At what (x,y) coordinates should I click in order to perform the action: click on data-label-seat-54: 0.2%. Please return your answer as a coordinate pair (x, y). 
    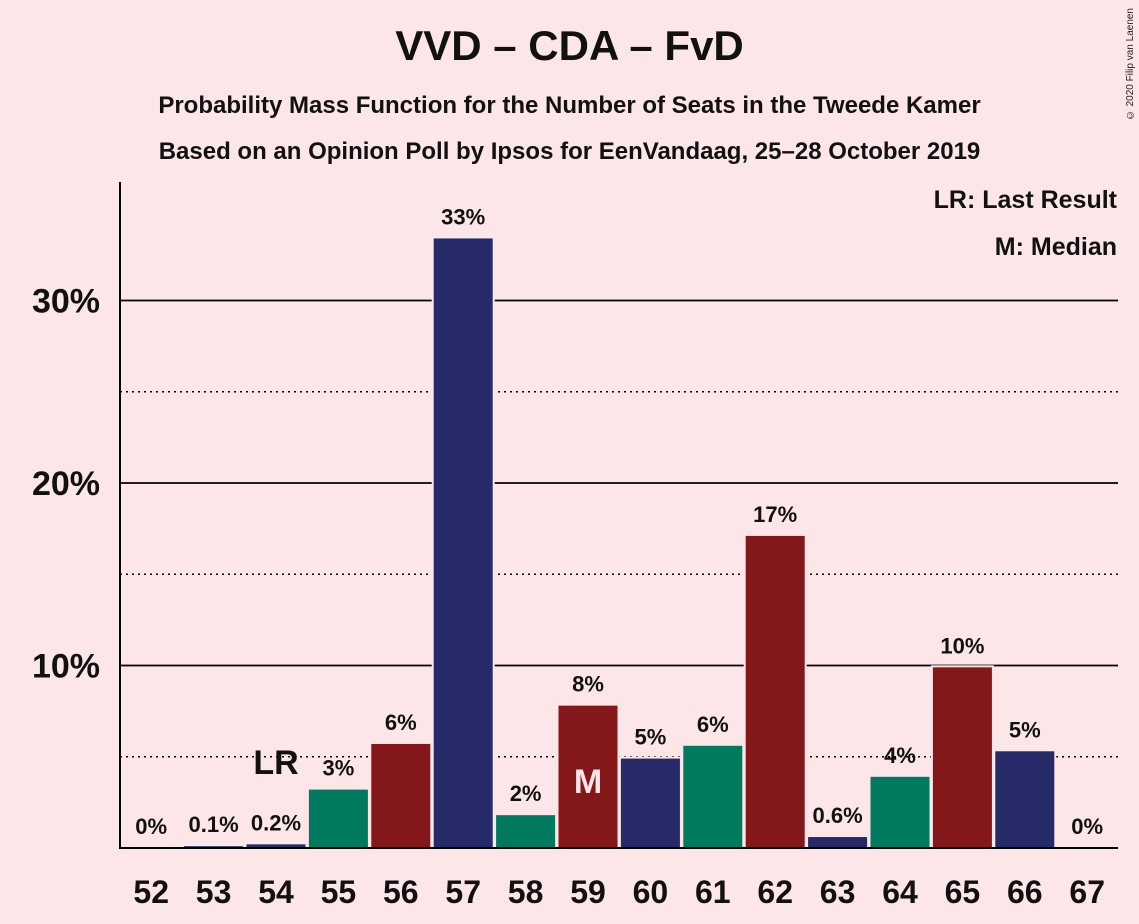
    Looking at the image, I should click on (276, 822).